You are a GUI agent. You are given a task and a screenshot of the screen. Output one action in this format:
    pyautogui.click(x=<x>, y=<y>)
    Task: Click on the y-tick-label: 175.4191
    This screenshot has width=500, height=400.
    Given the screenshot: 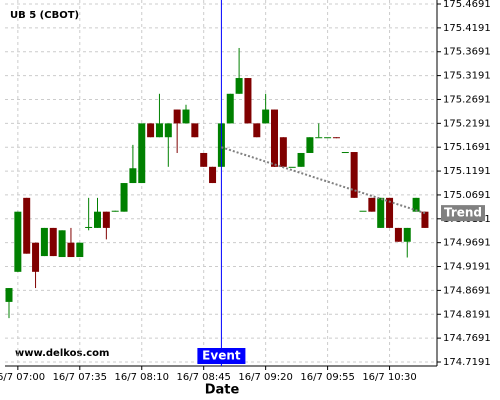 What is the action you would take?
    pyautogui.click(x=467, y=28)
    